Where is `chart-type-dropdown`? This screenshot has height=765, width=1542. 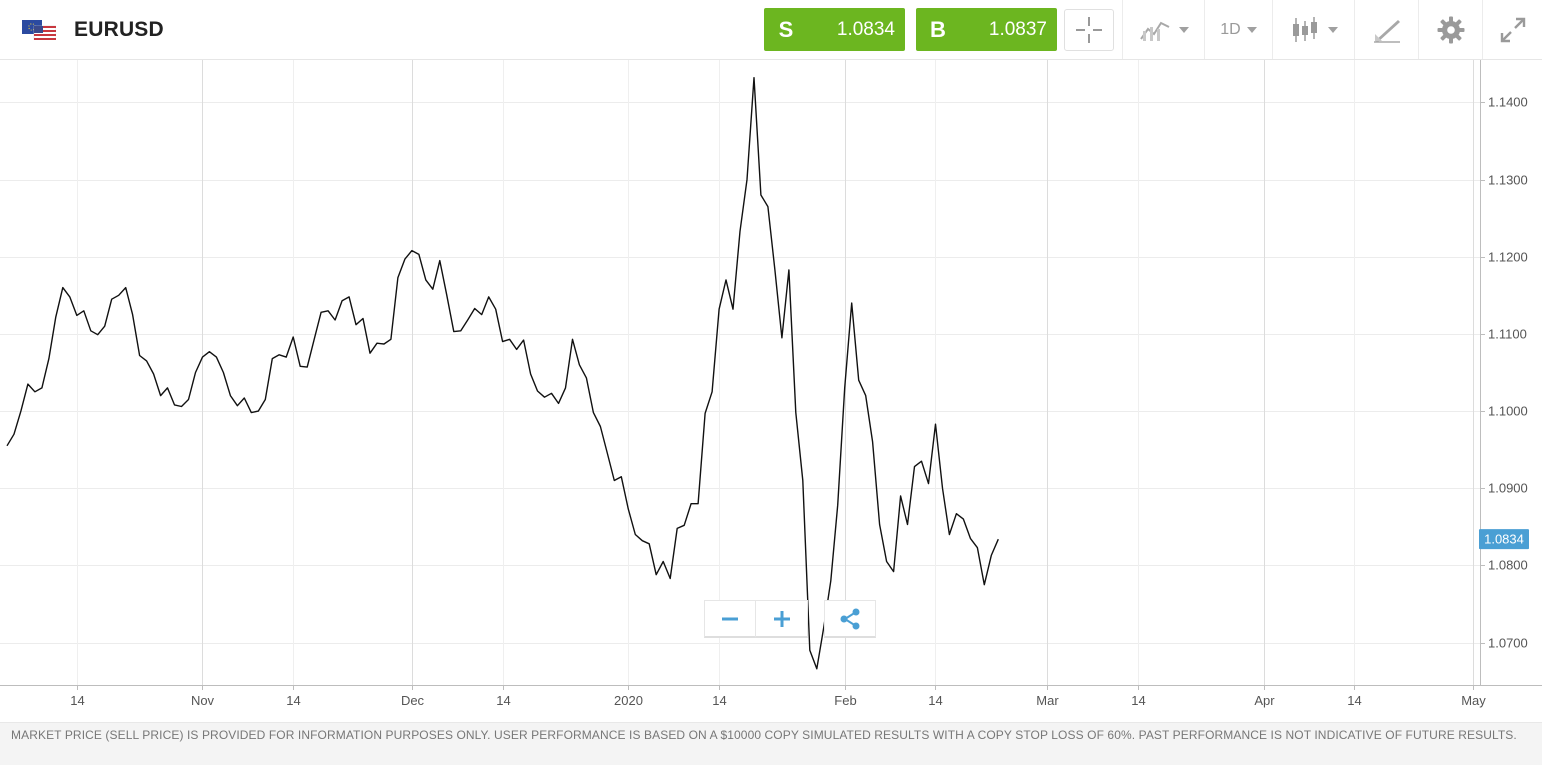 chart-type-dropdown is located at coordinates (1163, 29).